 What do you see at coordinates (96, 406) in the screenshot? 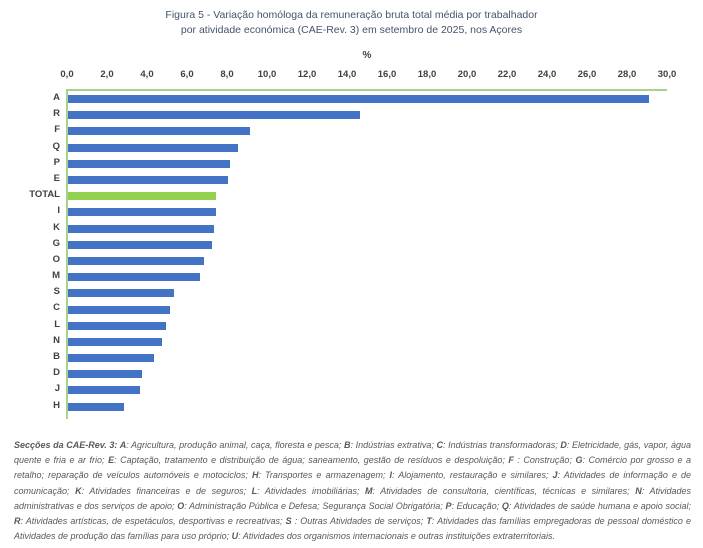
I see `bar-h` at bounding box center [96, 406].